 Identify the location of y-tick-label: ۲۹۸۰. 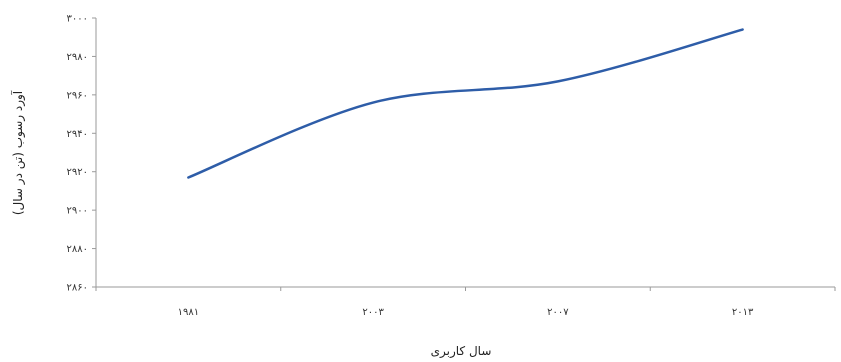
(77, 57).